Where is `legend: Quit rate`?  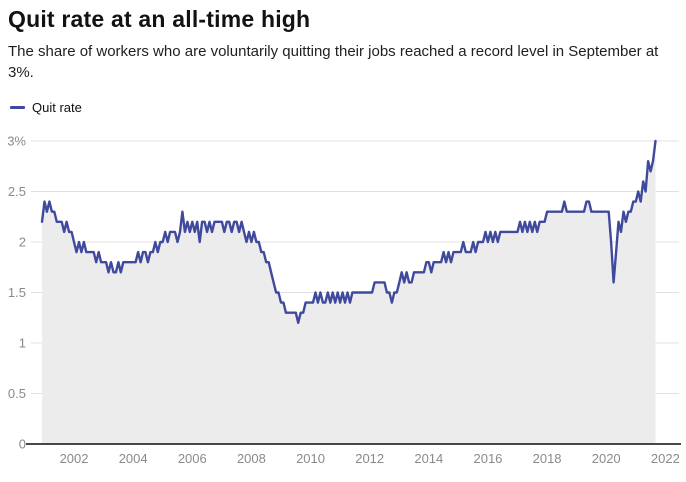 legend: Quit rate is located at coordinates (46, 107).